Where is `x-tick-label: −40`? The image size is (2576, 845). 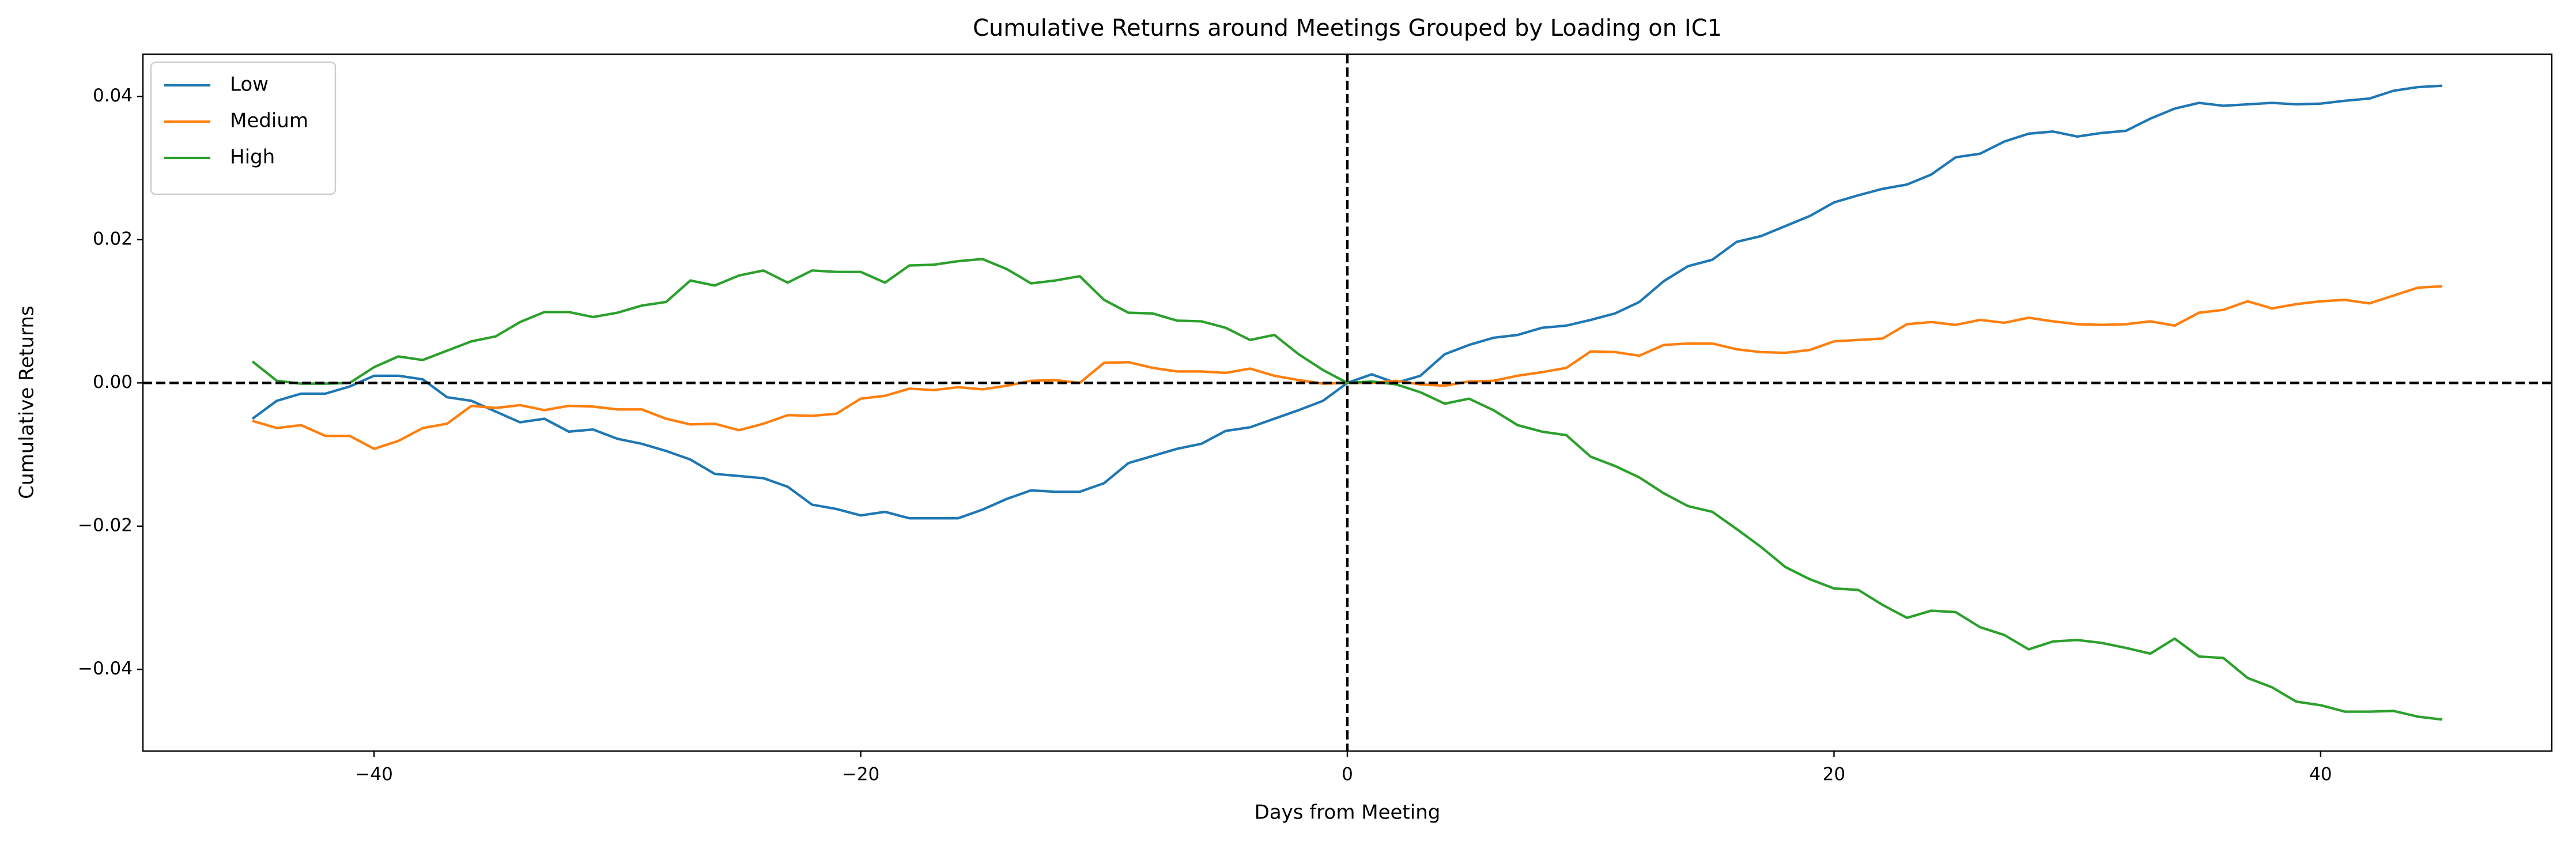
x-tick-label: −40 is located at coordinates (373, 774).